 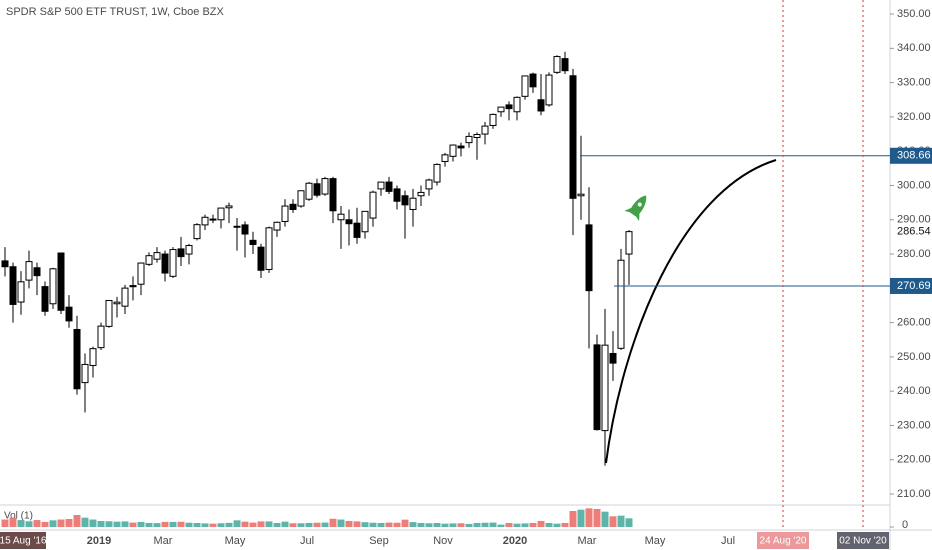 What do you see at coordinates (23, 540) in the screenshot?
I see `crosshair-label-box` at bounding box center [23, 540].